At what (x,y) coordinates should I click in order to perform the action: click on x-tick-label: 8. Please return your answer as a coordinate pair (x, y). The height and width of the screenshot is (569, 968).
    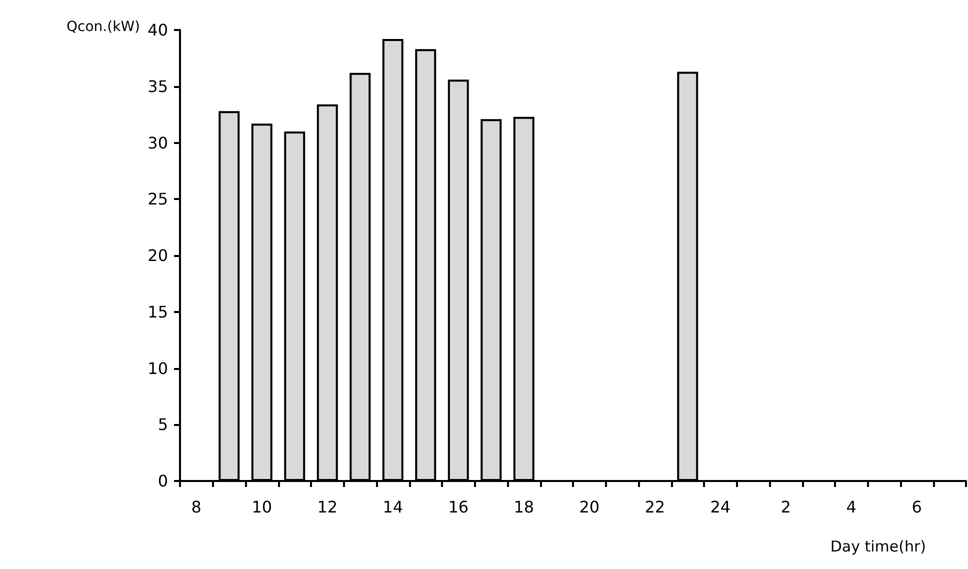
    Looking at the image, I should click on (196, 507).